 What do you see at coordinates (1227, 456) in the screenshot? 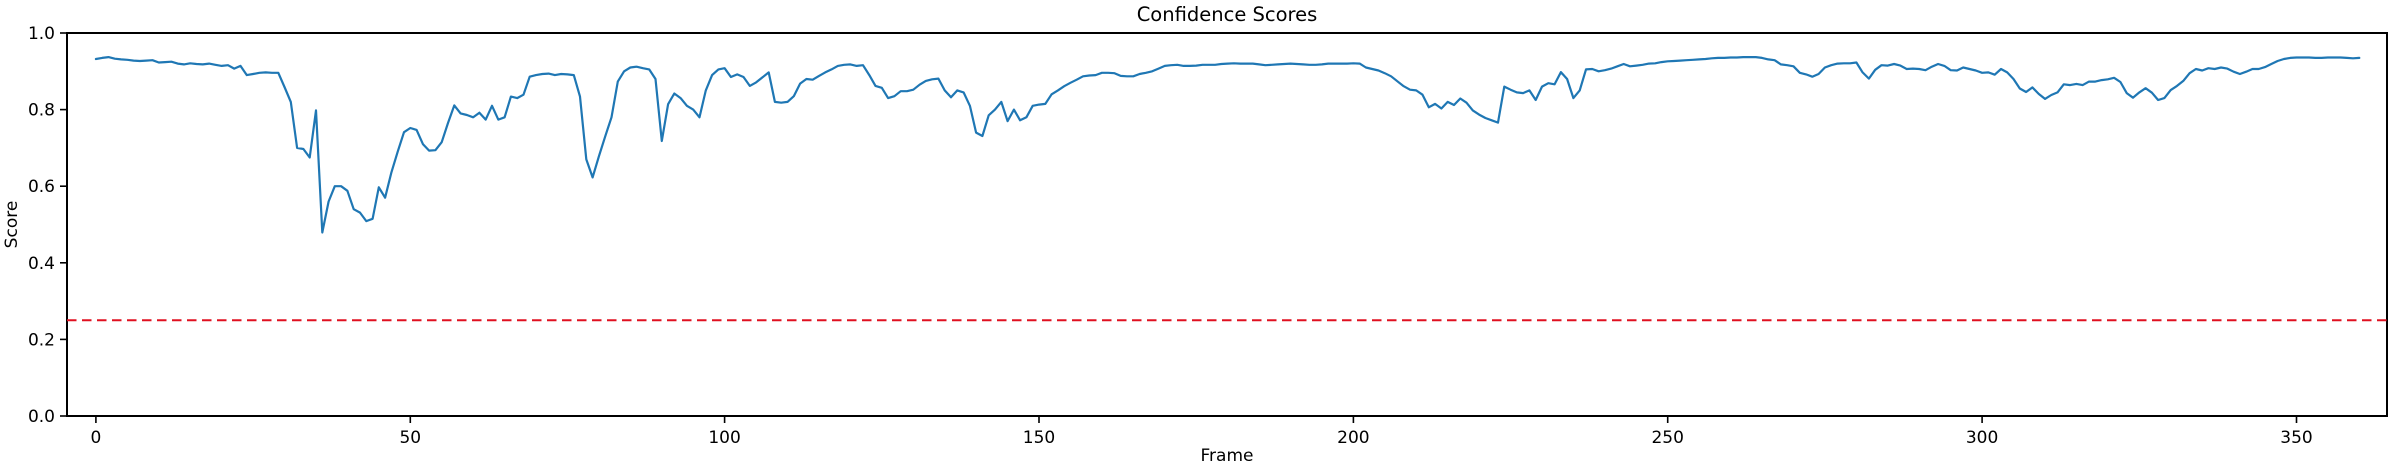
I see `x-axis-label: Frame` at bounding box center [1227, 456].